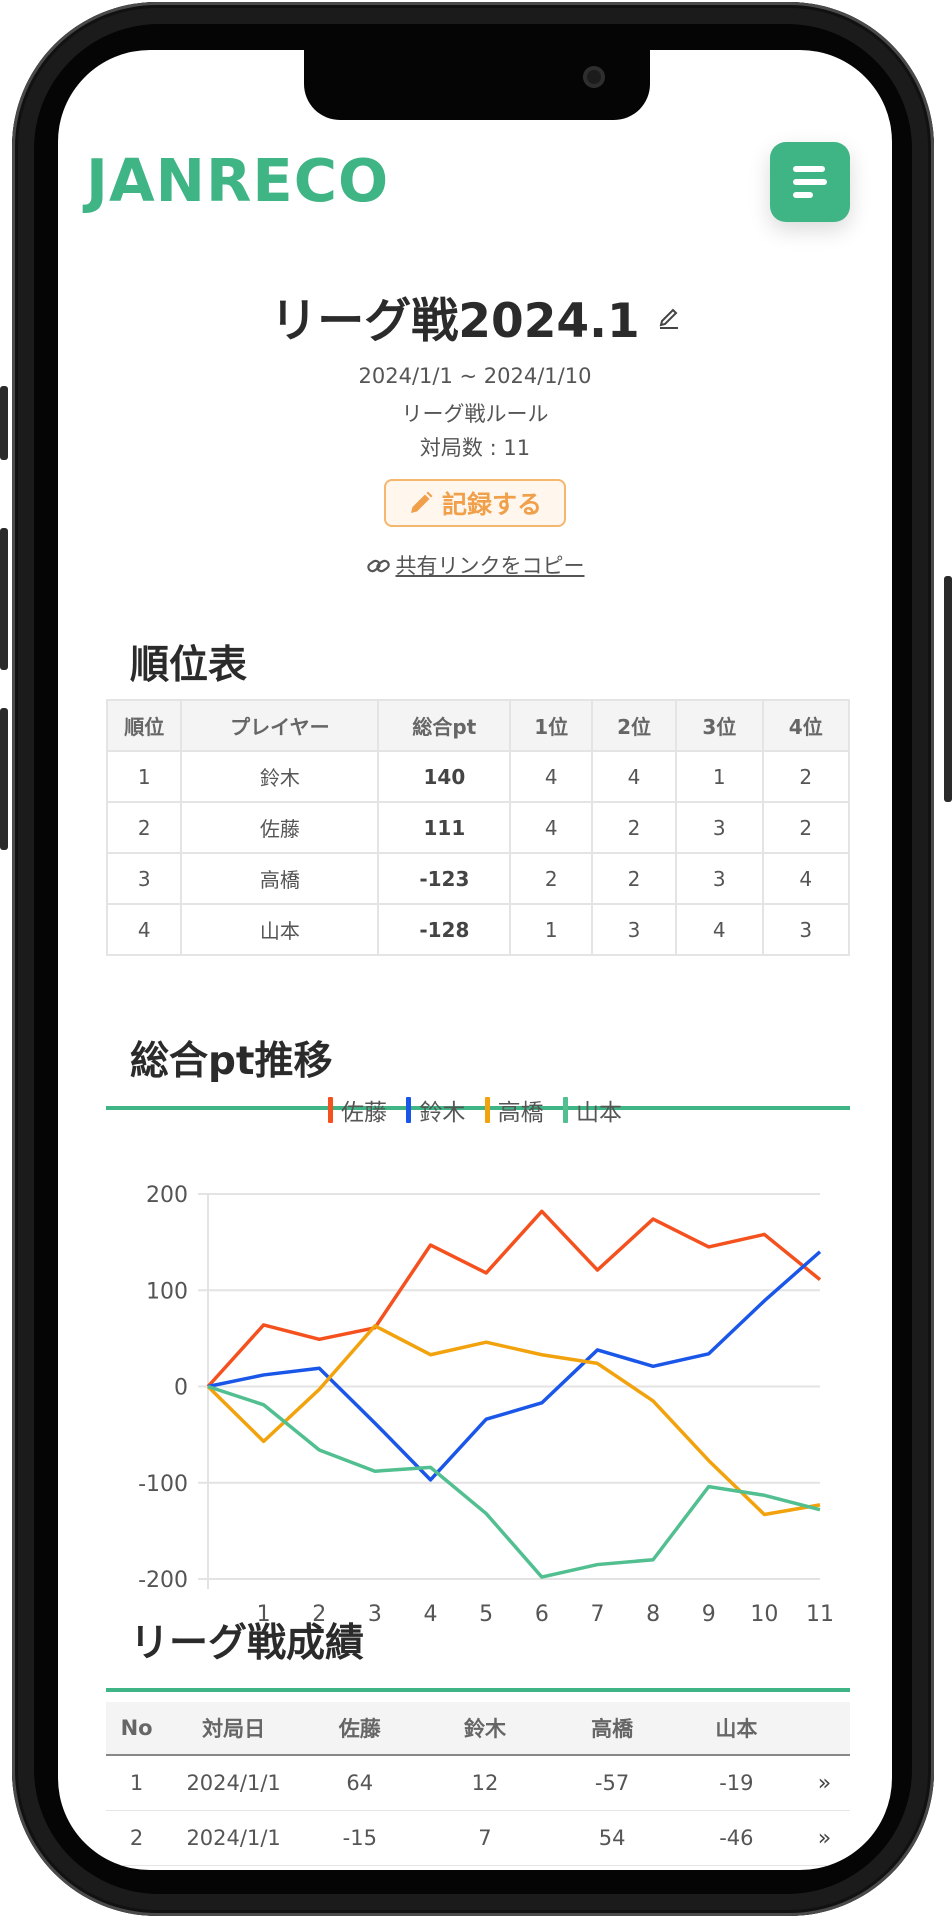 The width and height of the screenshot is (952, 1920). What do you see at coordinates (444, 776) in the screenshot?
I see `total-pt-cell: 140` at bounding box center [444, 776].